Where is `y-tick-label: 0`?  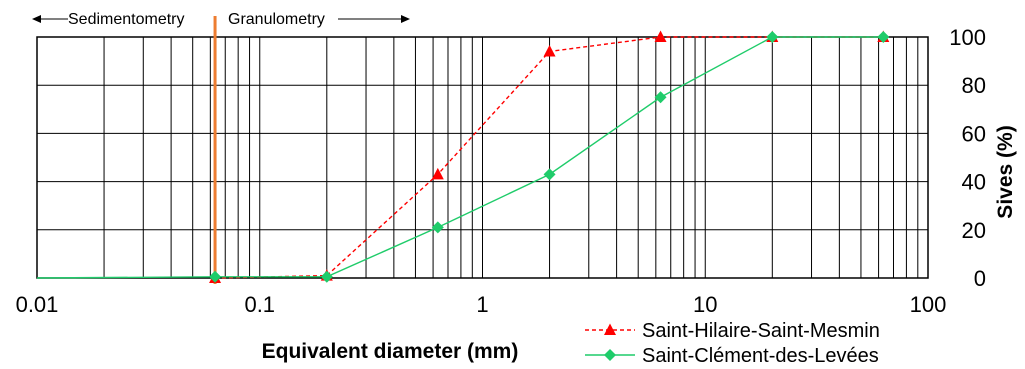 y-tick-label: 0 is located at coordinates (980, 278).